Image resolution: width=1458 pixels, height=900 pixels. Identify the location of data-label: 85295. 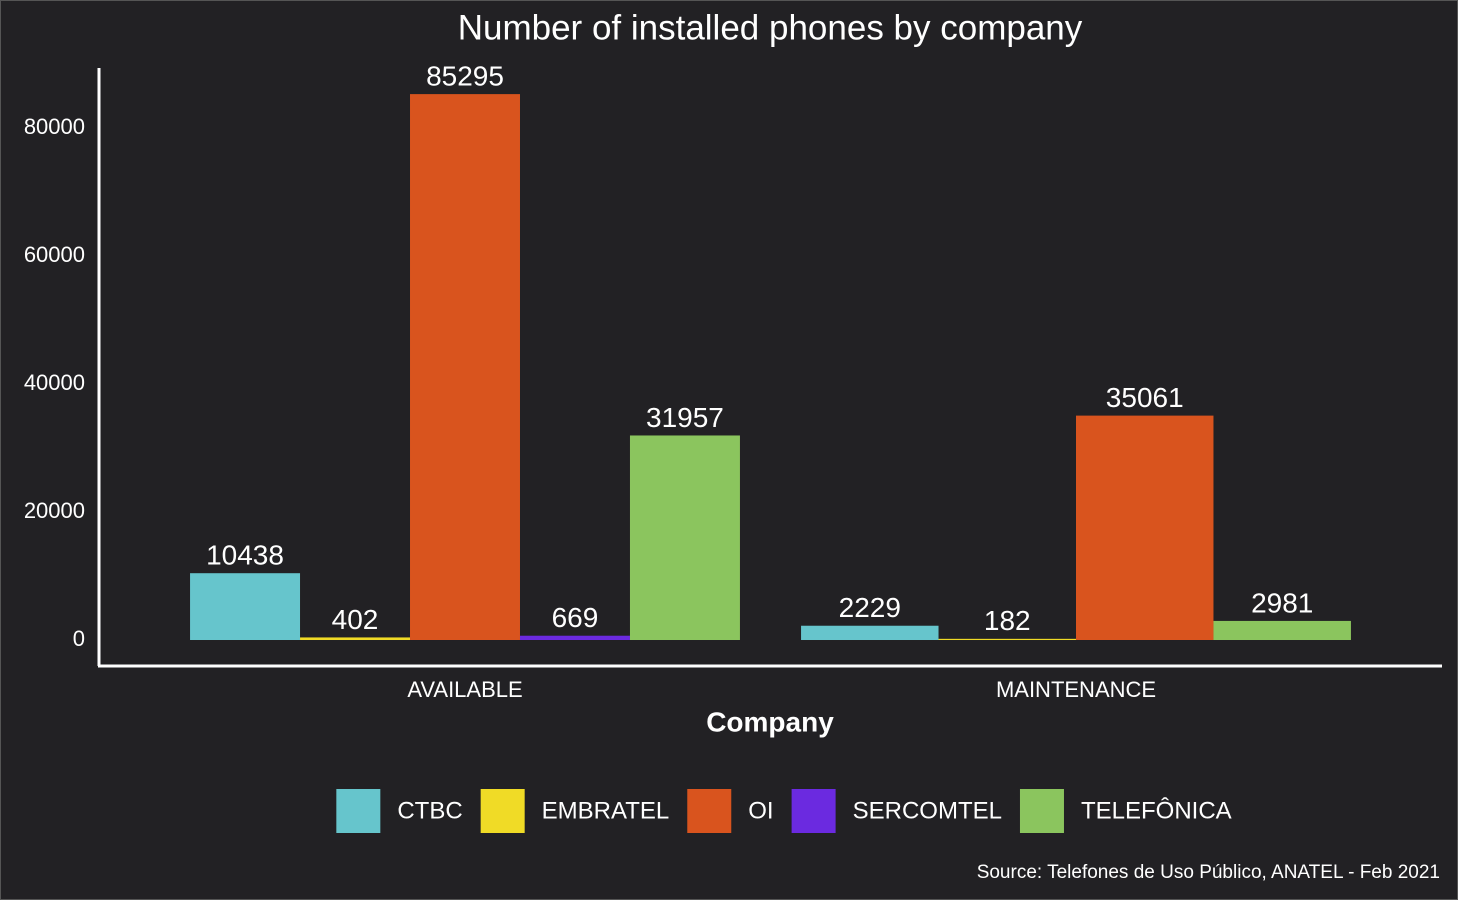
(465, 76).